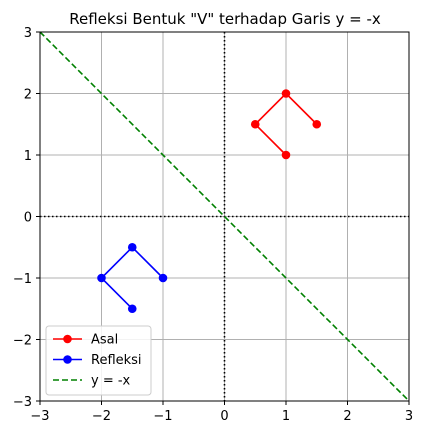 The width and height of the screenshot is (424, 435). Describe the element at coordinates (224, 416) in the screenshot. I see `x-tick-label: 0` at that location.